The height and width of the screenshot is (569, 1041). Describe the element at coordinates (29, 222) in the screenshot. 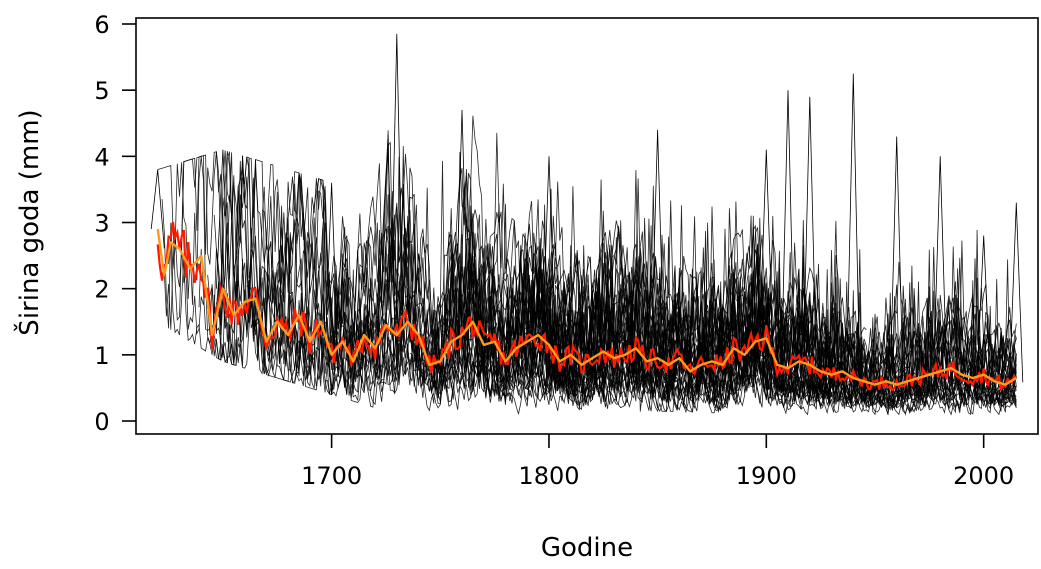

I see `y-axis-title: Širina goda (mm)` at that location.